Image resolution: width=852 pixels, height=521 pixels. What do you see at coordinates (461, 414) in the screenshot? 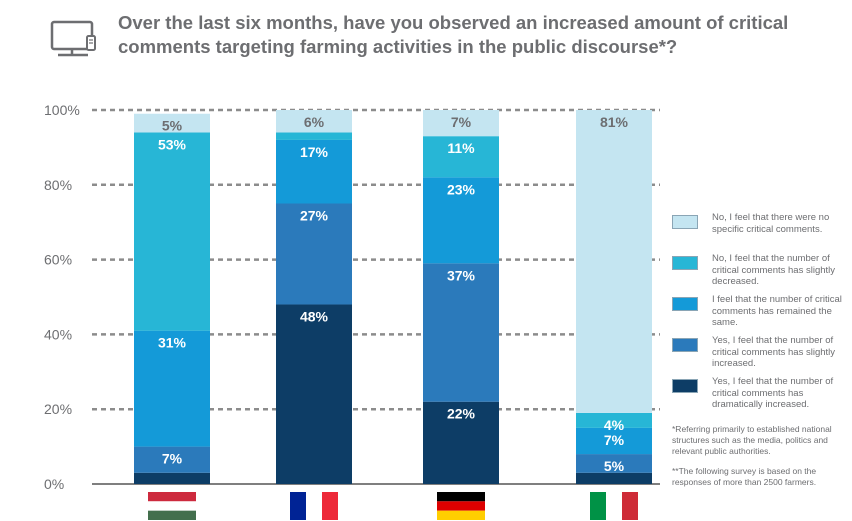
I see `data-label: 22%` at bounding box center [461, 414].